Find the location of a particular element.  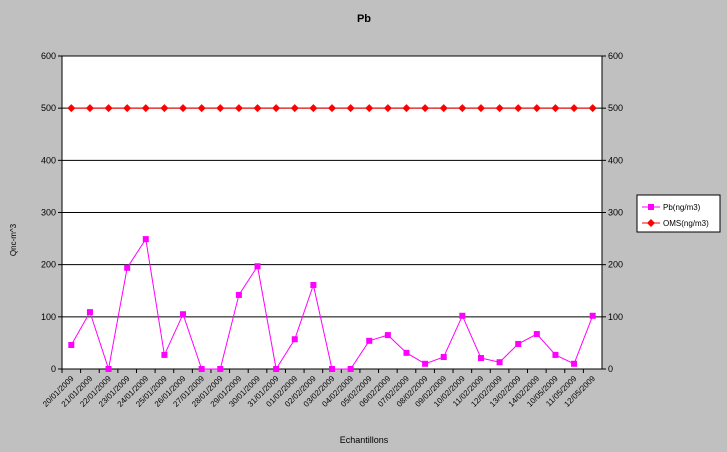

y2-tick-label: 600 is located at coordinates (615, 56).